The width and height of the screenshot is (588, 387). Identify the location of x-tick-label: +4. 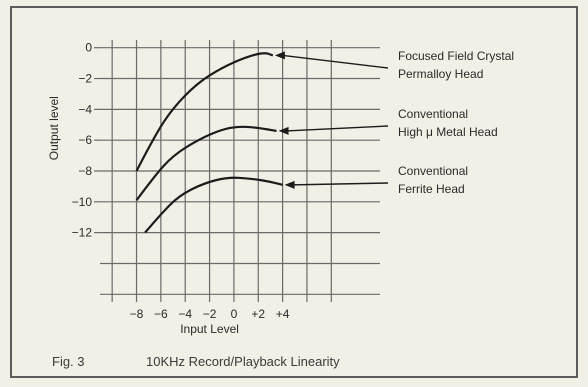
(283, 314).